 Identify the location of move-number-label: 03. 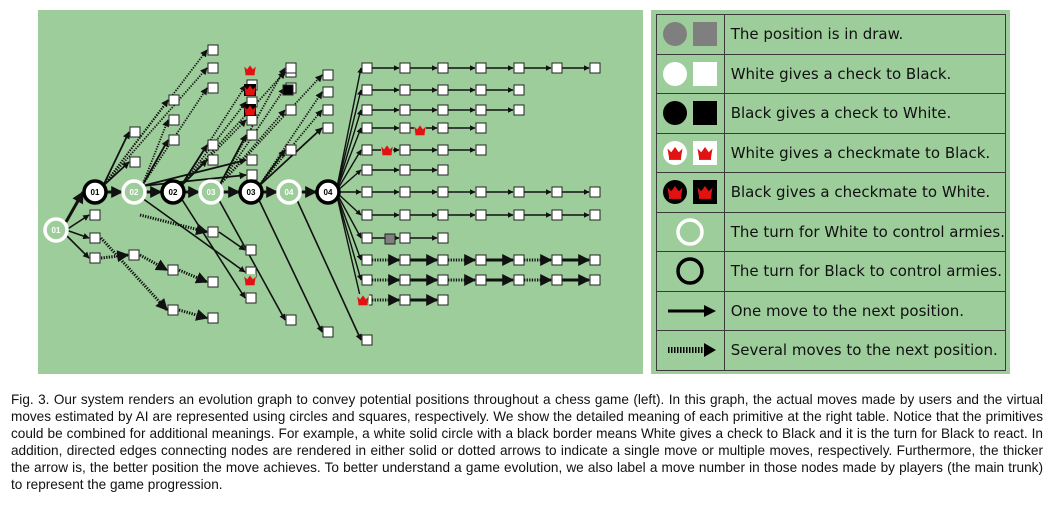
(211, 192).